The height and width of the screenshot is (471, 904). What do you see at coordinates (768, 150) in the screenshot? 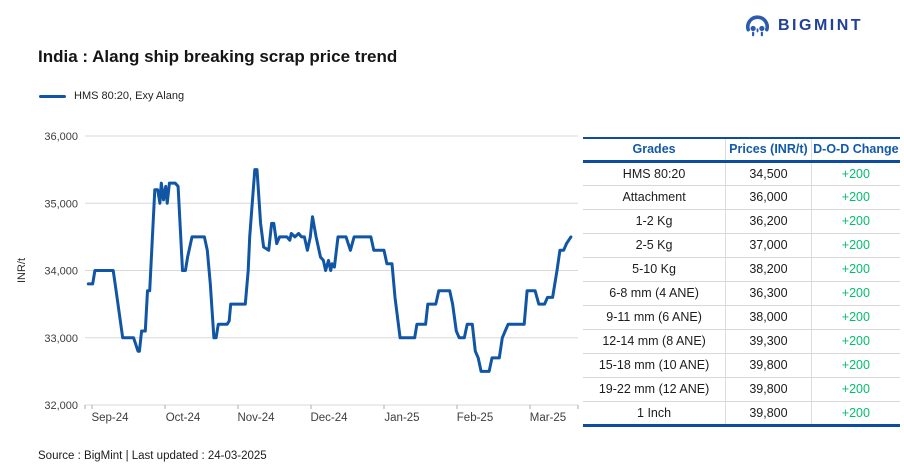
I see `column-header-prices: Prices (INR/t)` at bounding box center [768, 150].